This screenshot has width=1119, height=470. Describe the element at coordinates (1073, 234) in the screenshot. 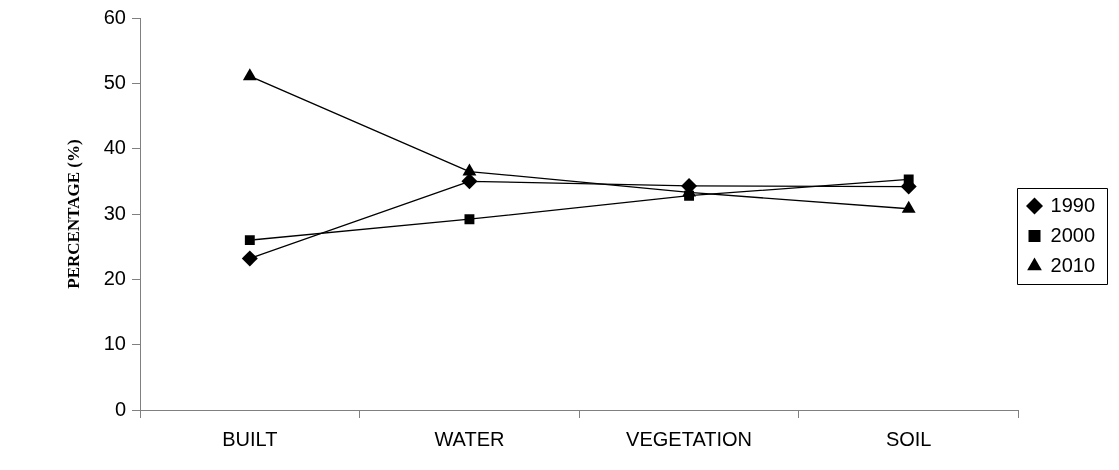

I see `legend-label: 2000` at that location.